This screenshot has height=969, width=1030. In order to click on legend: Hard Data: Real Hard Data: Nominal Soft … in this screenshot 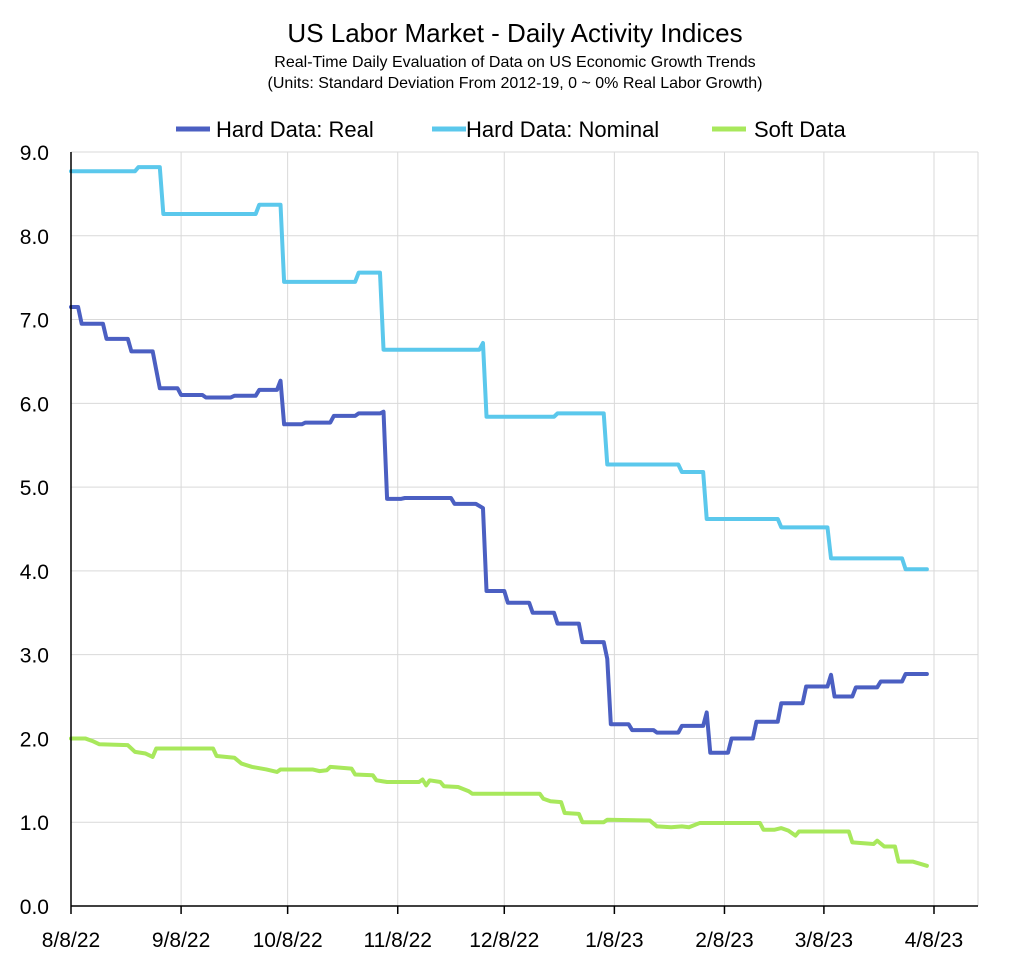, I will do `click(511, 129)`.